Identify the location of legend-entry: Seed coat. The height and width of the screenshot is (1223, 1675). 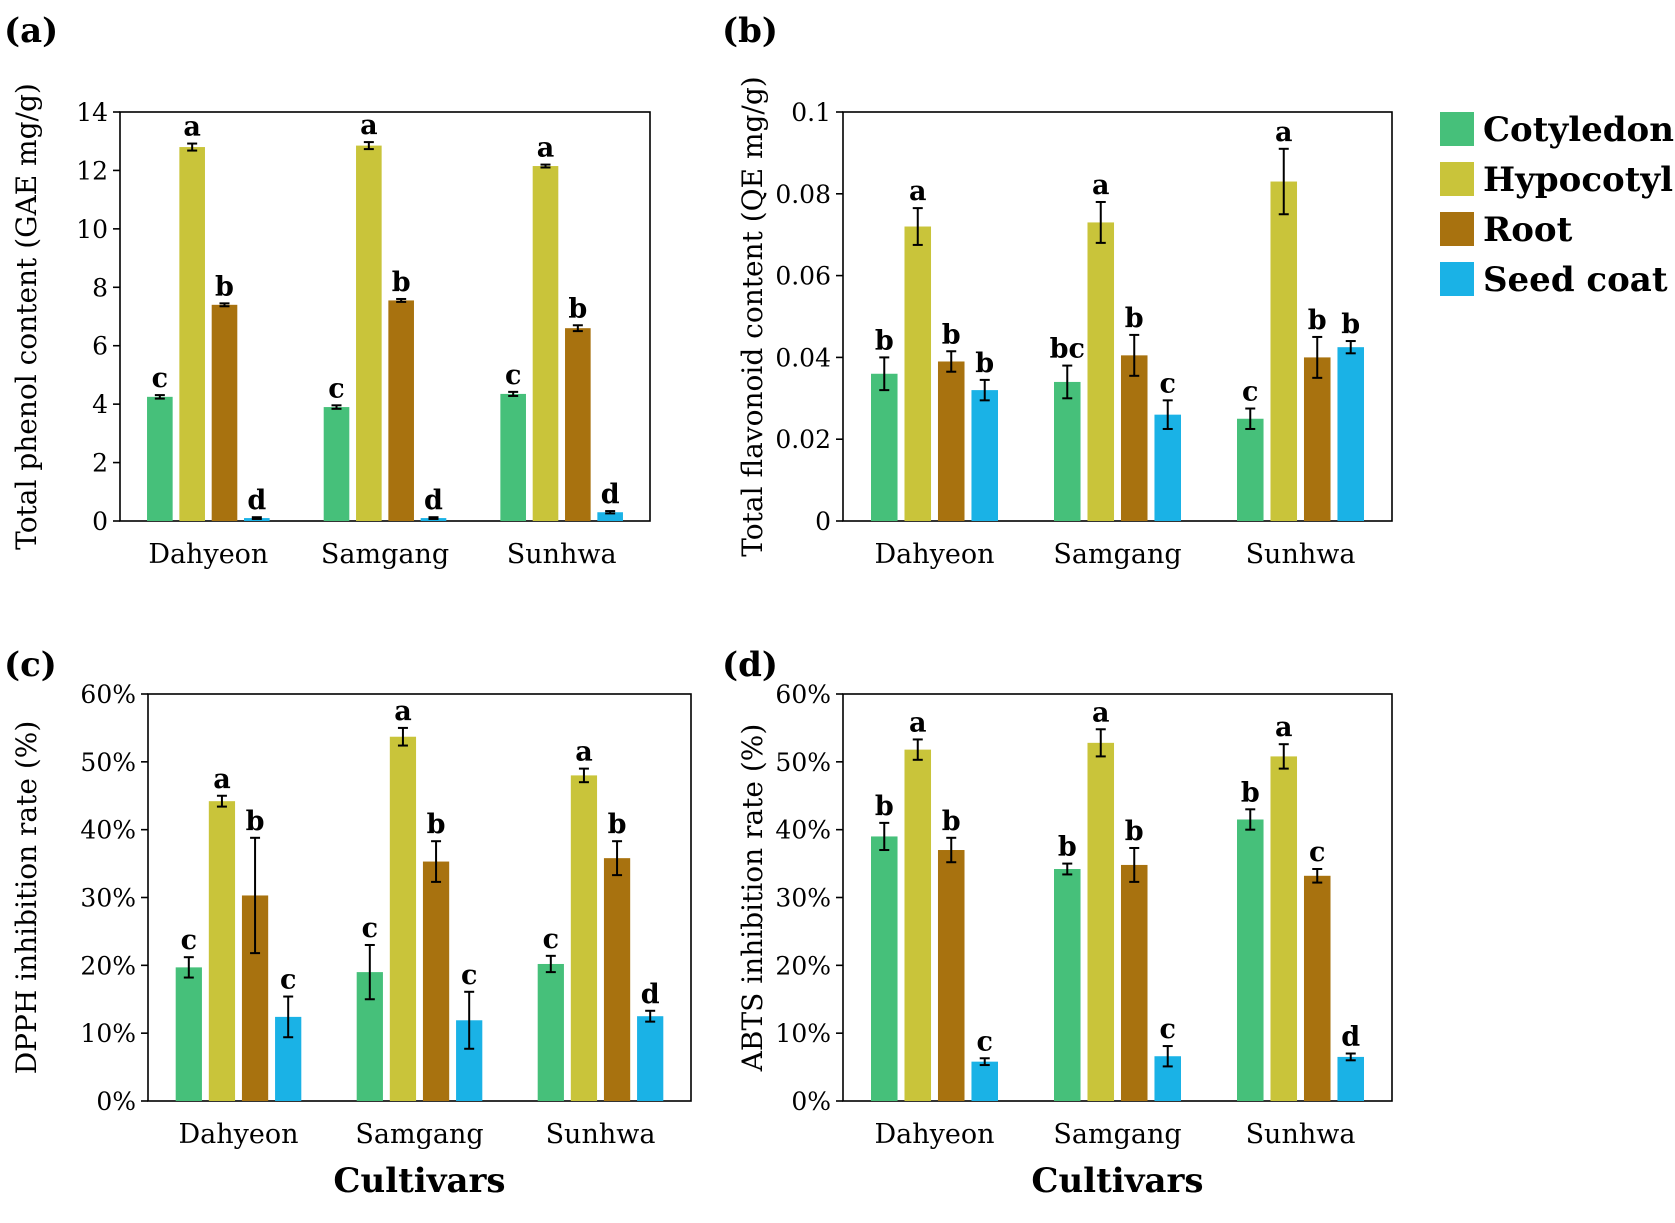
(1575, 280).